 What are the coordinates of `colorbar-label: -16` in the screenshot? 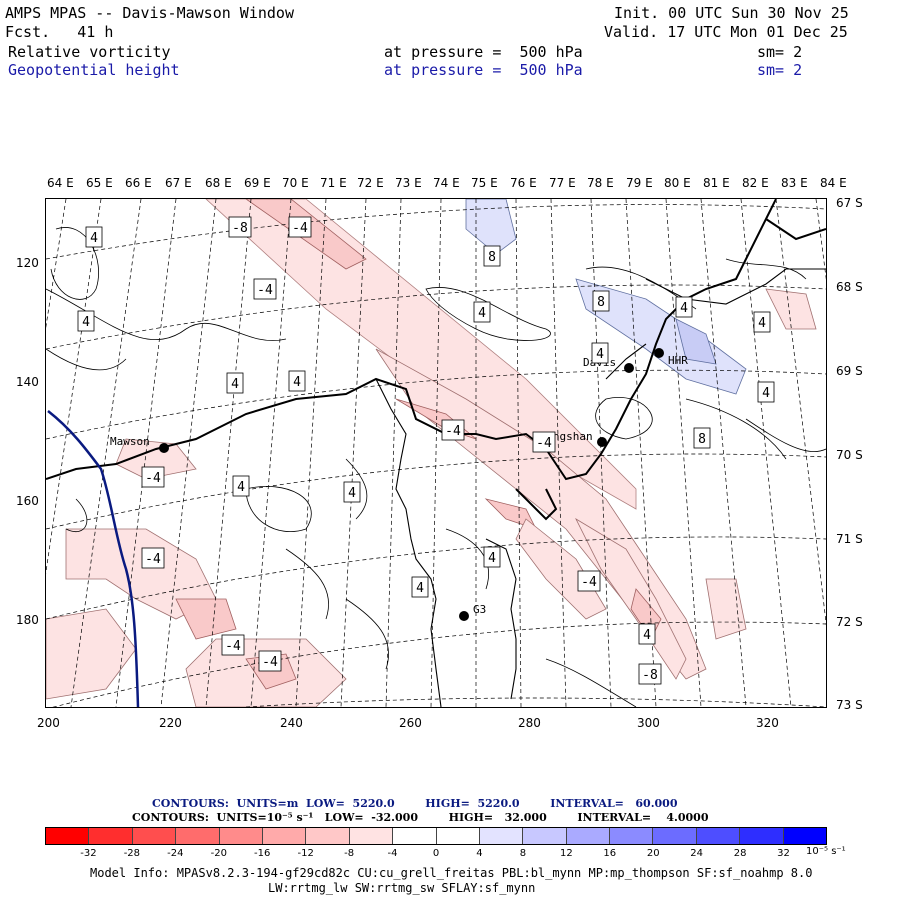 It's located at (262, 853).